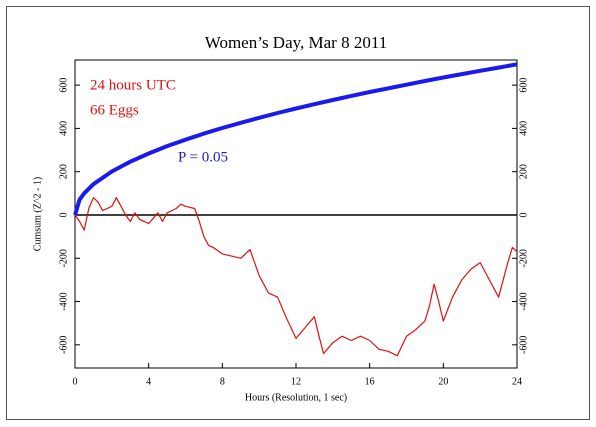 Image resolution: width=596 pixels, height=427 pixels. I want to click on x-axis-label: Hours (Resolution, 1 sec), so click(296, 397).